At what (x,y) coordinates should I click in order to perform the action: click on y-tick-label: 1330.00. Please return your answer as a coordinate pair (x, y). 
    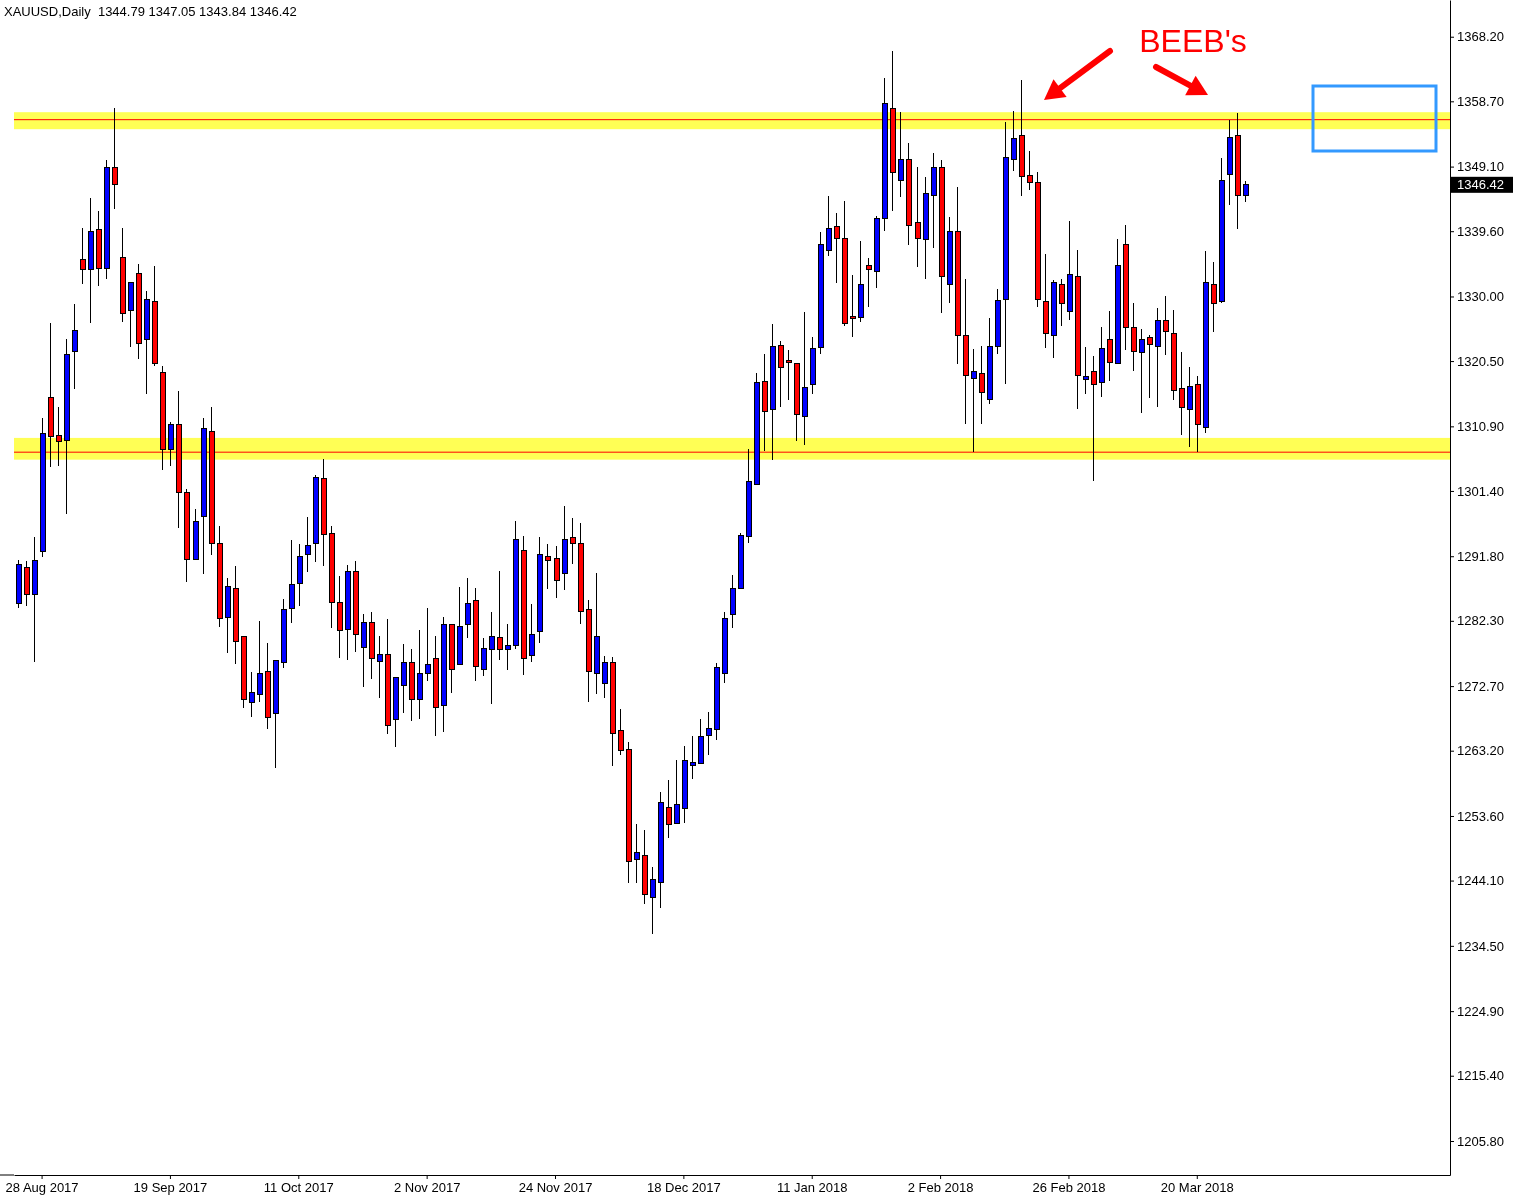
    Looking at the image, I should click on (1480, 297).